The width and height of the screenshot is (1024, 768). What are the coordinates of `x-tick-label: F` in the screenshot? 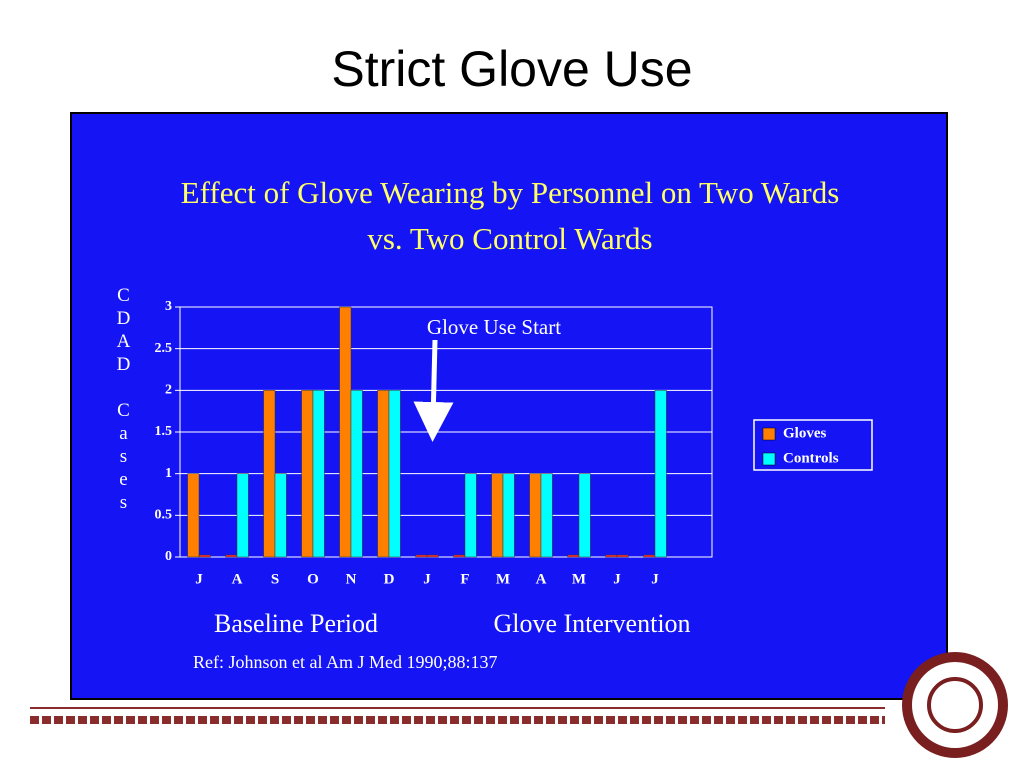 It's located at (464, 579).